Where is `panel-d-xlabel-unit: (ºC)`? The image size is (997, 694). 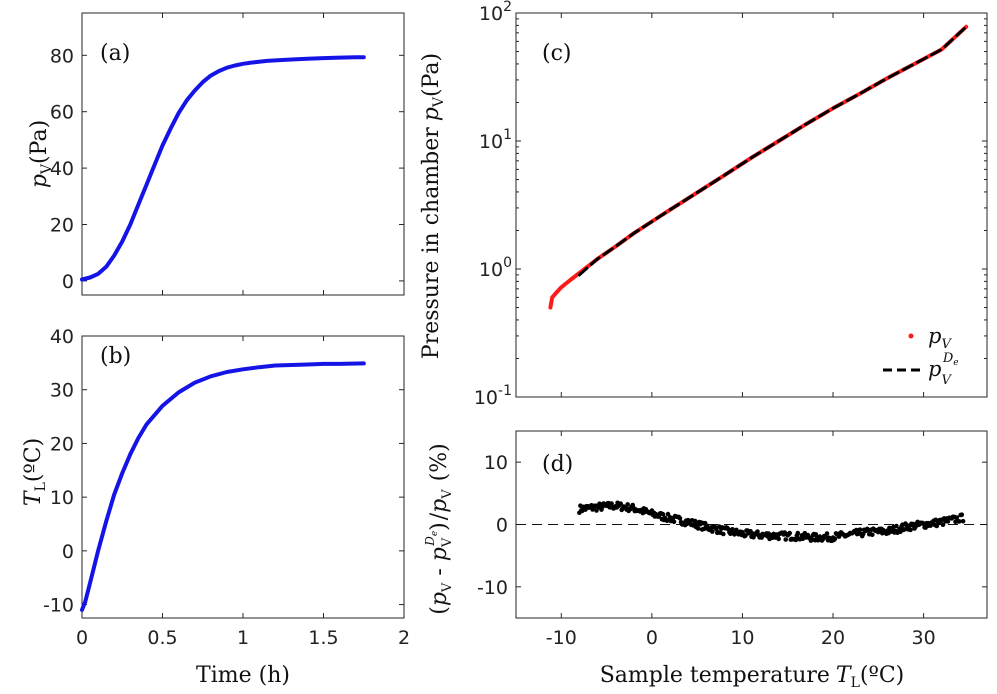
panel-d-xlabel-unit: (ºC) is located at coordinates (882, 675).